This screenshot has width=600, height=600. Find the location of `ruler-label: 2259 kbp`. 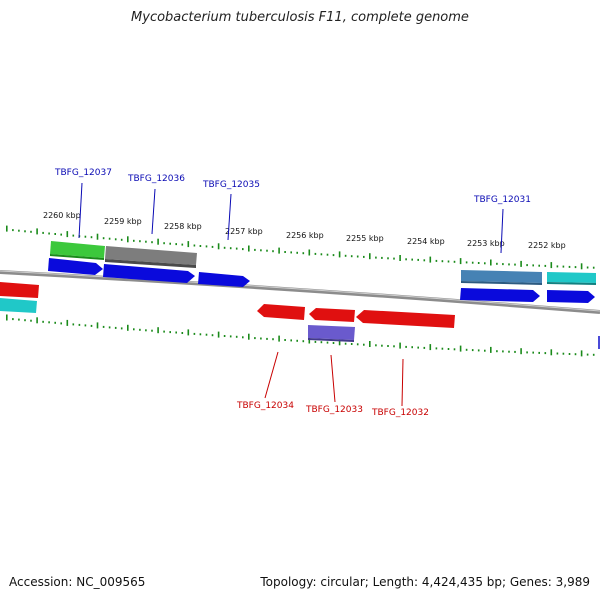

ruler-label: 2259 kbp is located at coordinates (123, 221).